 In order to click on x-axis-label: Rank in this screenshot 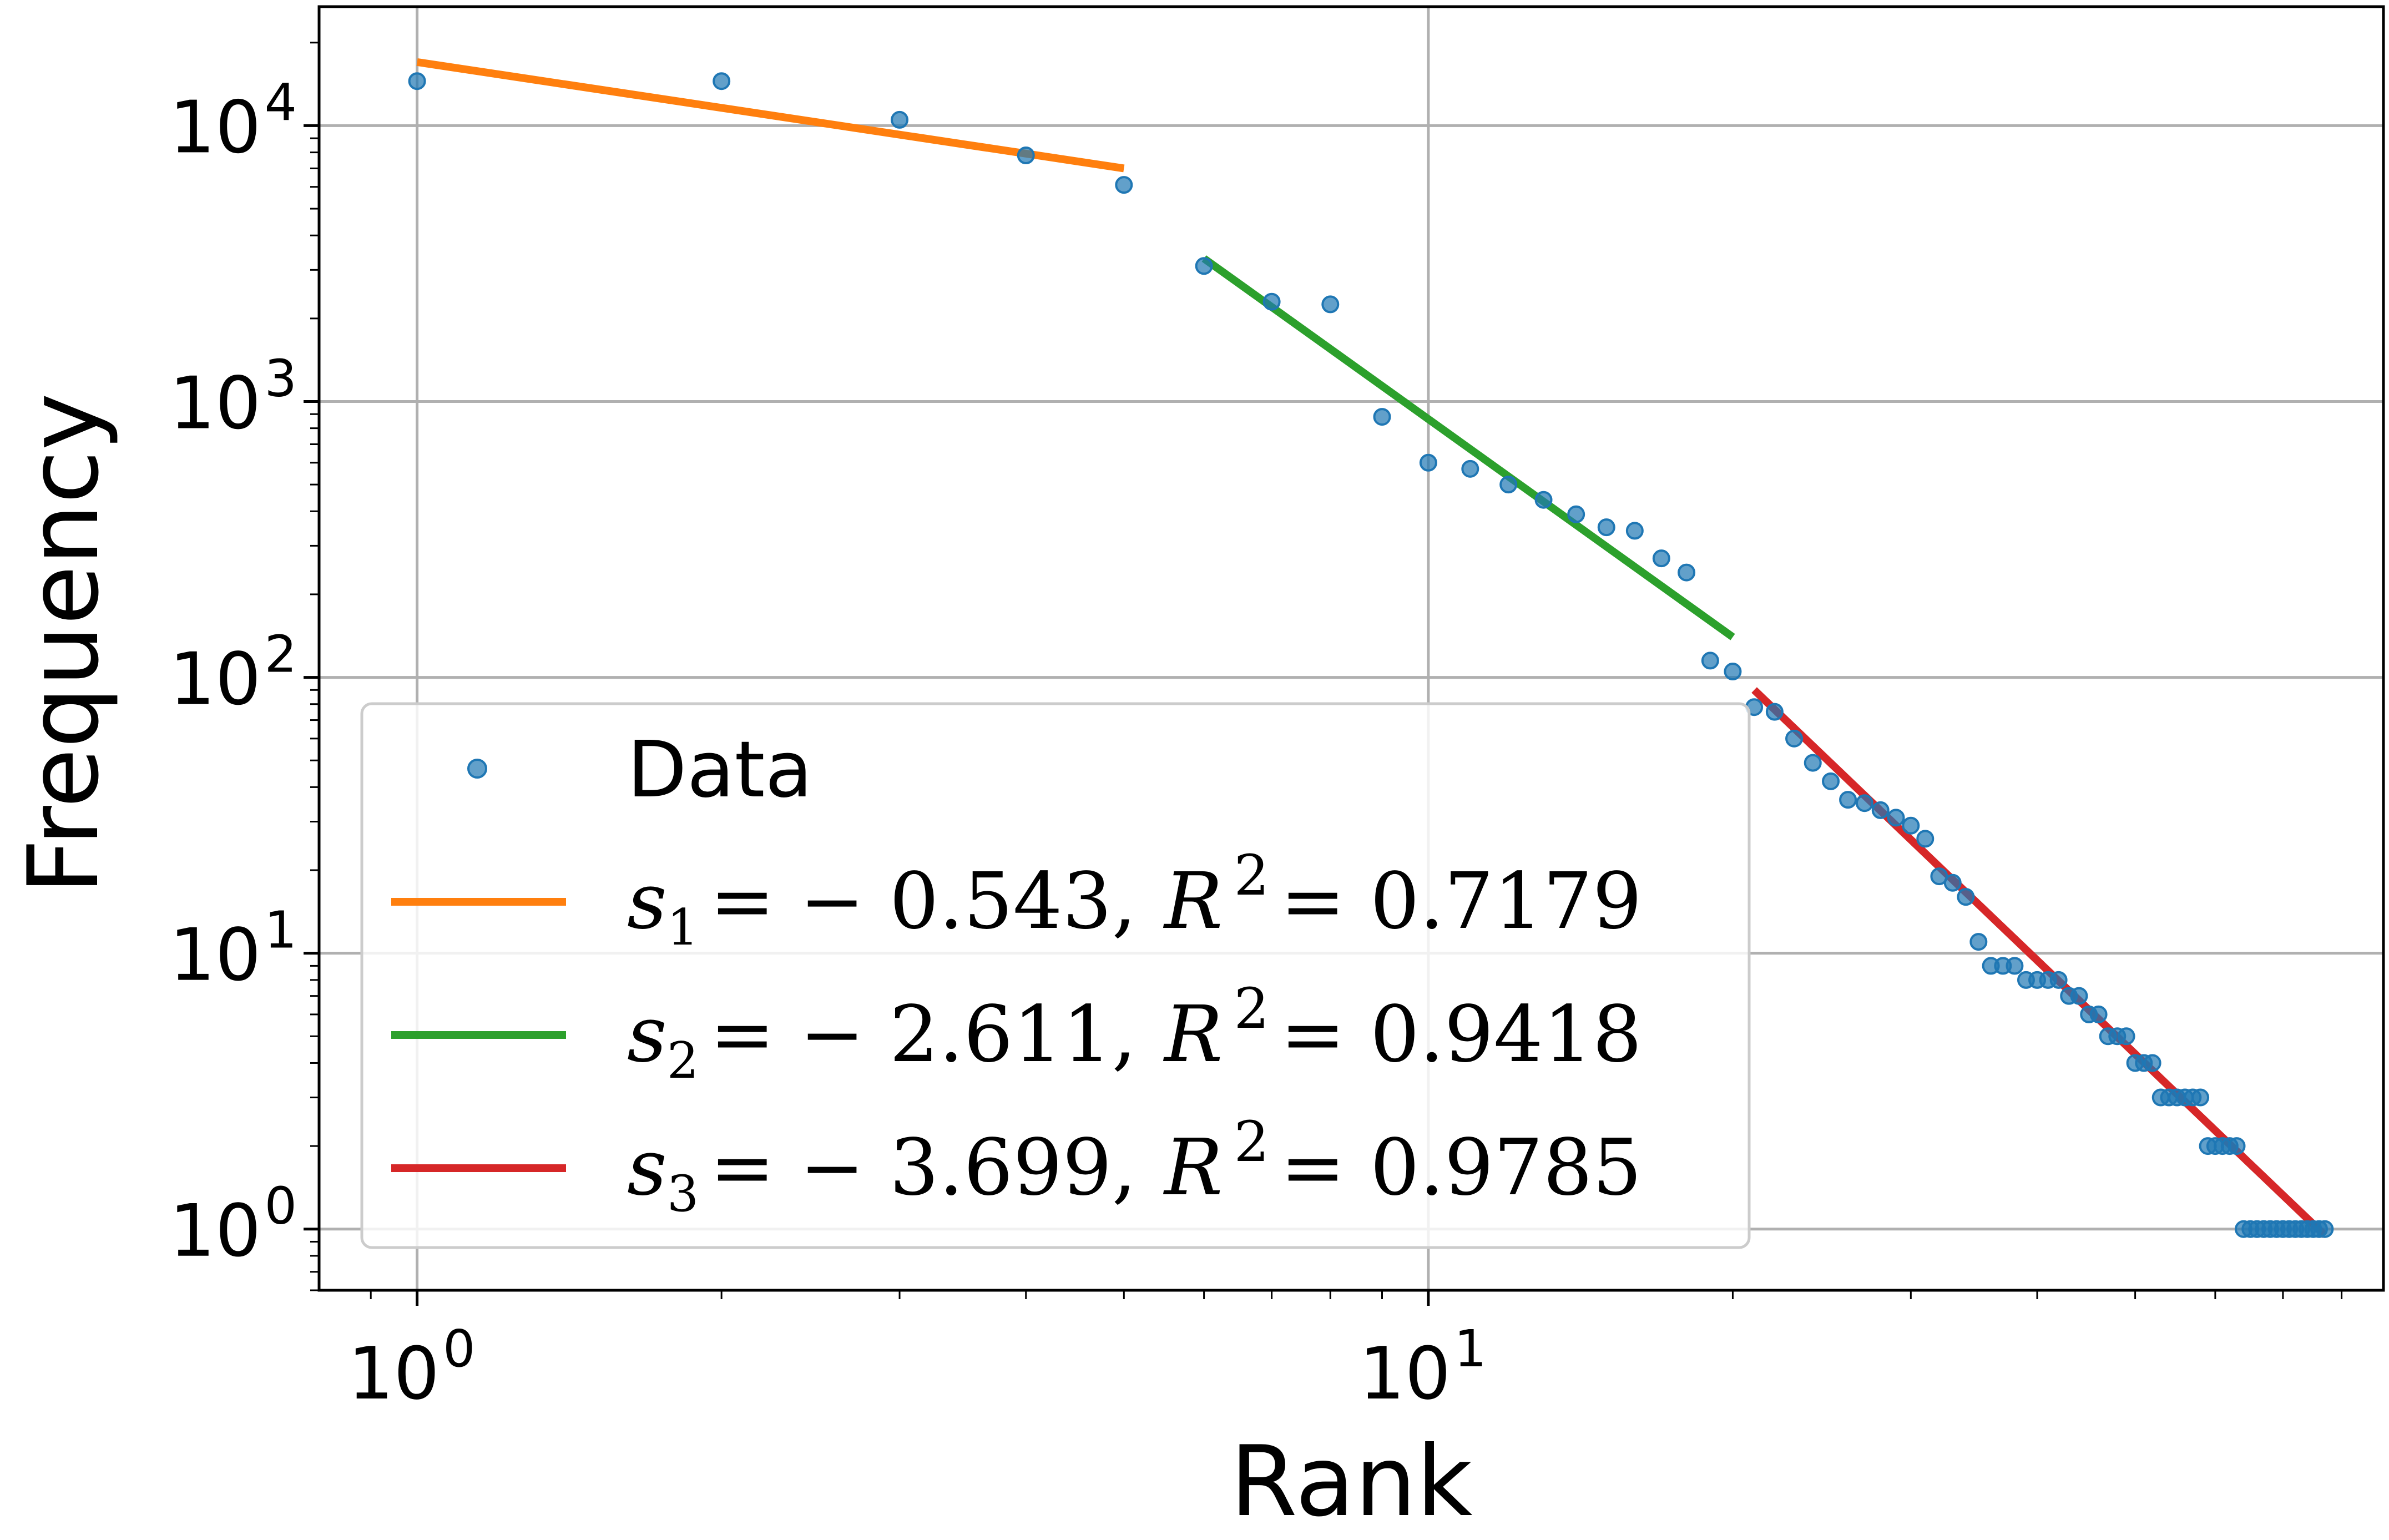, I will do `click(1351, 1482)`.